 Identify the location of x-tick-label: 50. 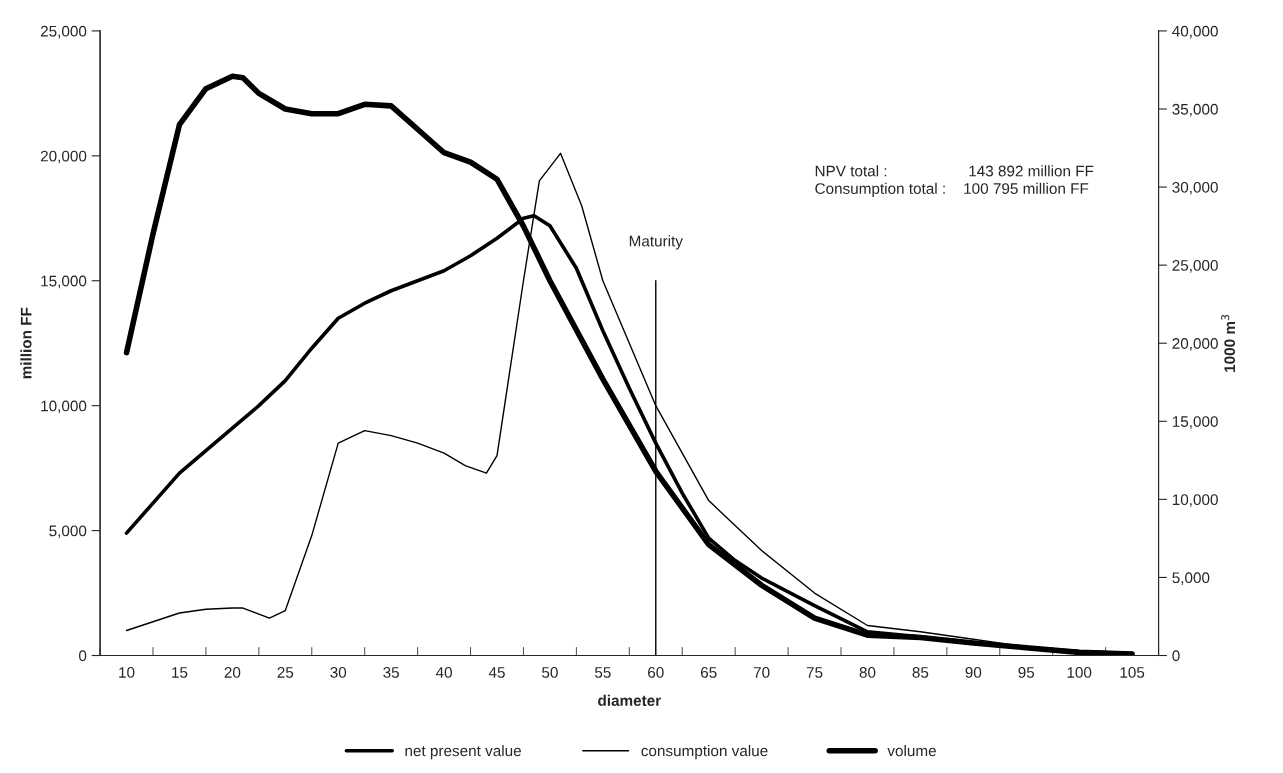
(550, 672).